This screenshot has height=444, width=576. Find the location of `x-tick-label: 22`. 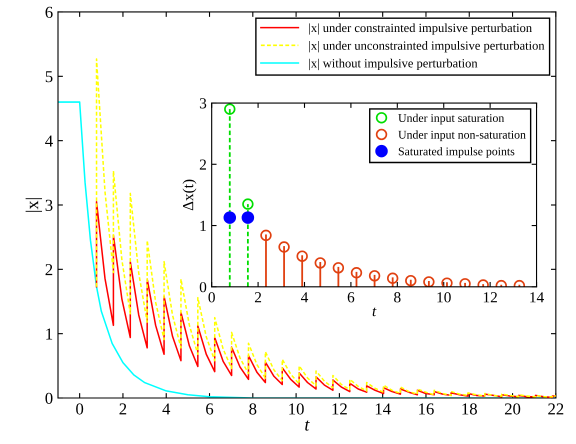

x-tick-label: 22 is located at coordinates (556, 408).